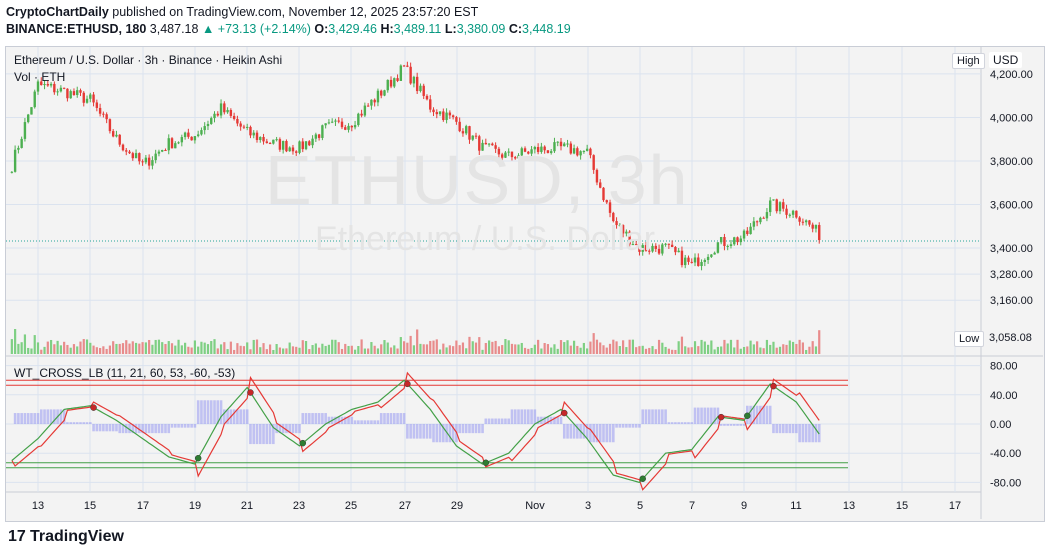 This screenshot has height=557, width=1050. What do you see at coordinates (968, 61) in the screenshot?
I see `high-badge: High` at bounding box center [968, 61].